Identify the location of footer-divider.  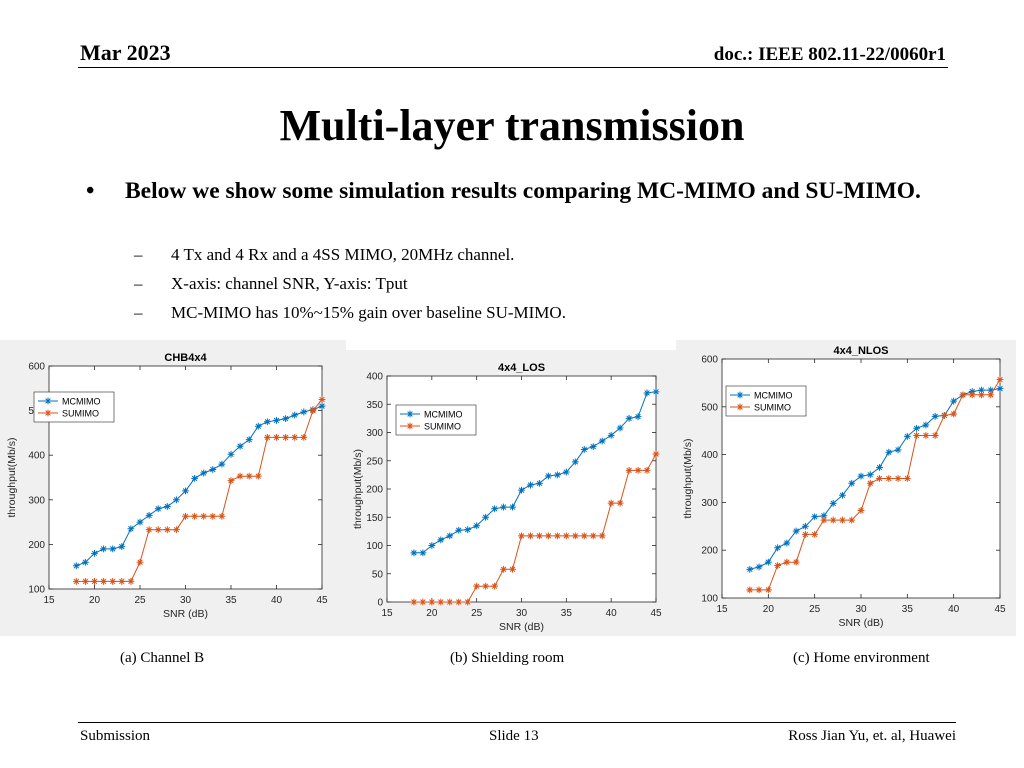
(517, 722).